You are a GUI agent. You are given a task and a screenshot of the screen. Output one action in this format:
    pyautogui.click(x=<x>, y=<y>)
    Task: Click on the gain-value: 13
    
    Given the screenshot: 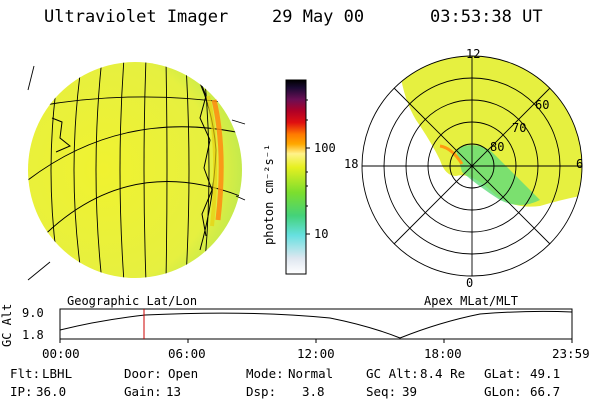 What is the action you would take?
    pyautogui.click(x=174, y=391)
    